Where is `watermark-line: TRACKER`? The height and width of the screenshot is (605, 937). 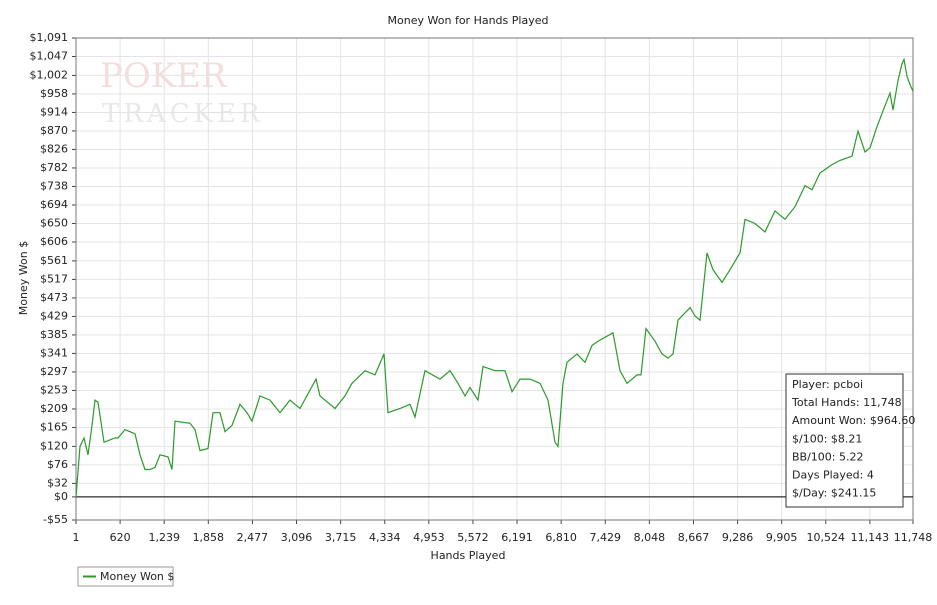 watermark-line: TRACKER is located at coordinates (183, 114).